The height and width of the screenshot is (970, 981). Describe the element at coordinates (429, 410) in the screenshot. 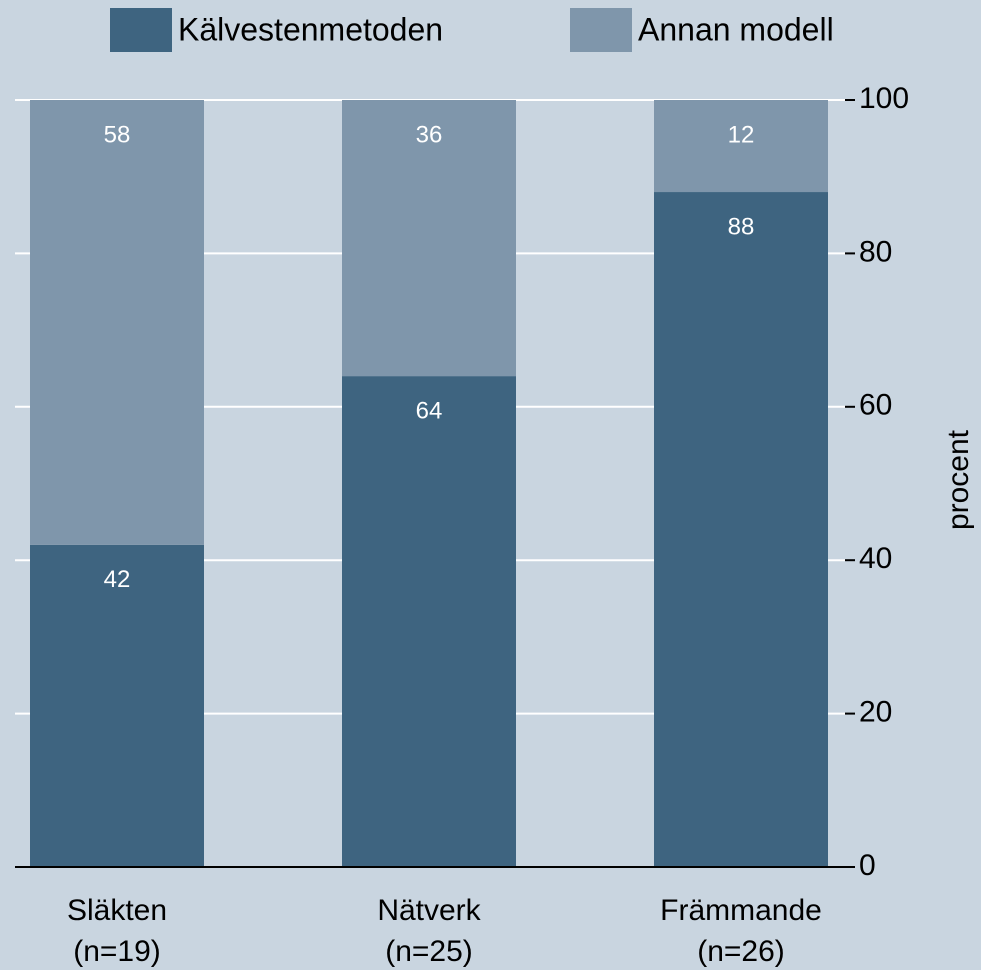

I see `value-label: 64` at that location.